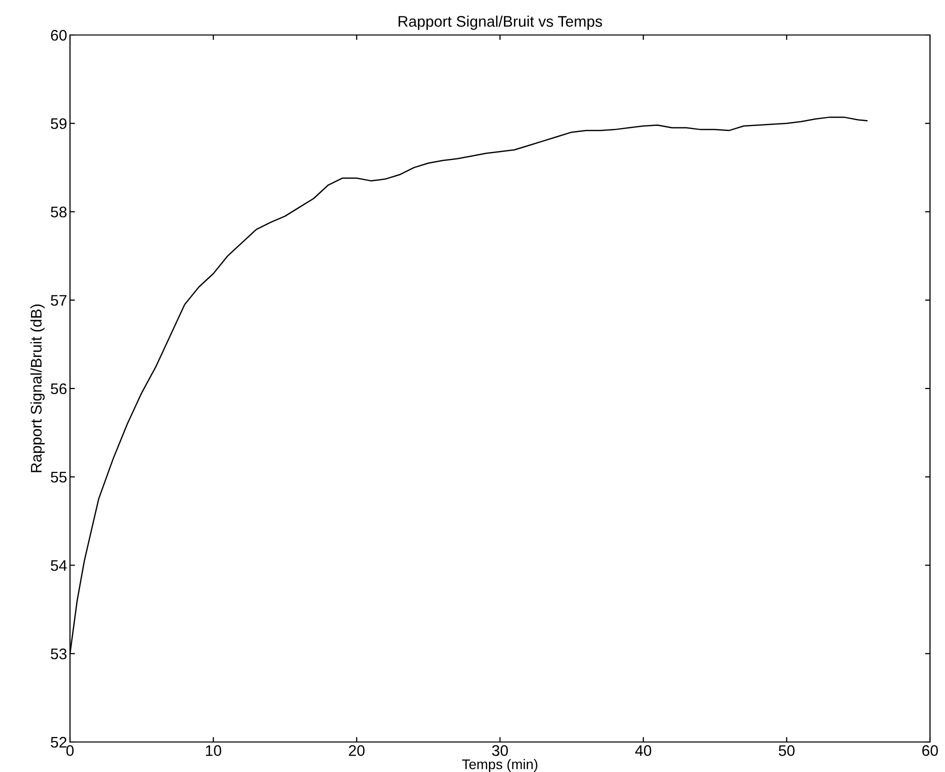 This screenshot has width=945, height=772. Describe the element at coordinates (58, 565) in the screenshot. I see `y-tick-label: 54` at that location.